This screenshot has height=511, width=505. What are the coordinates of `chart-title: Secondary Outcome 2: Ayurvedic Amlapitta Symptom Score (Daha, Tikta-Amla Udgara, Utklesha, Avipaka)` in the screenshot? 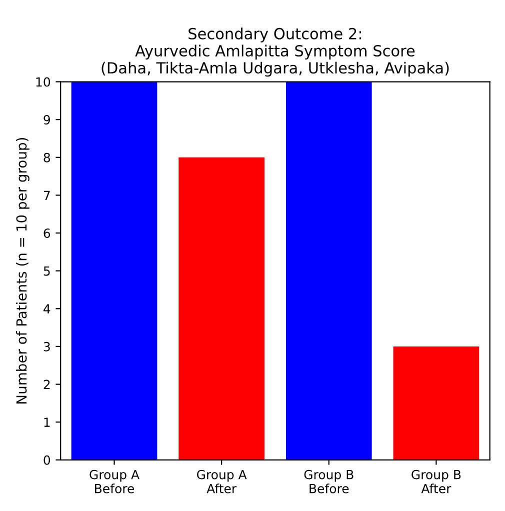 It's located at (275, 52).